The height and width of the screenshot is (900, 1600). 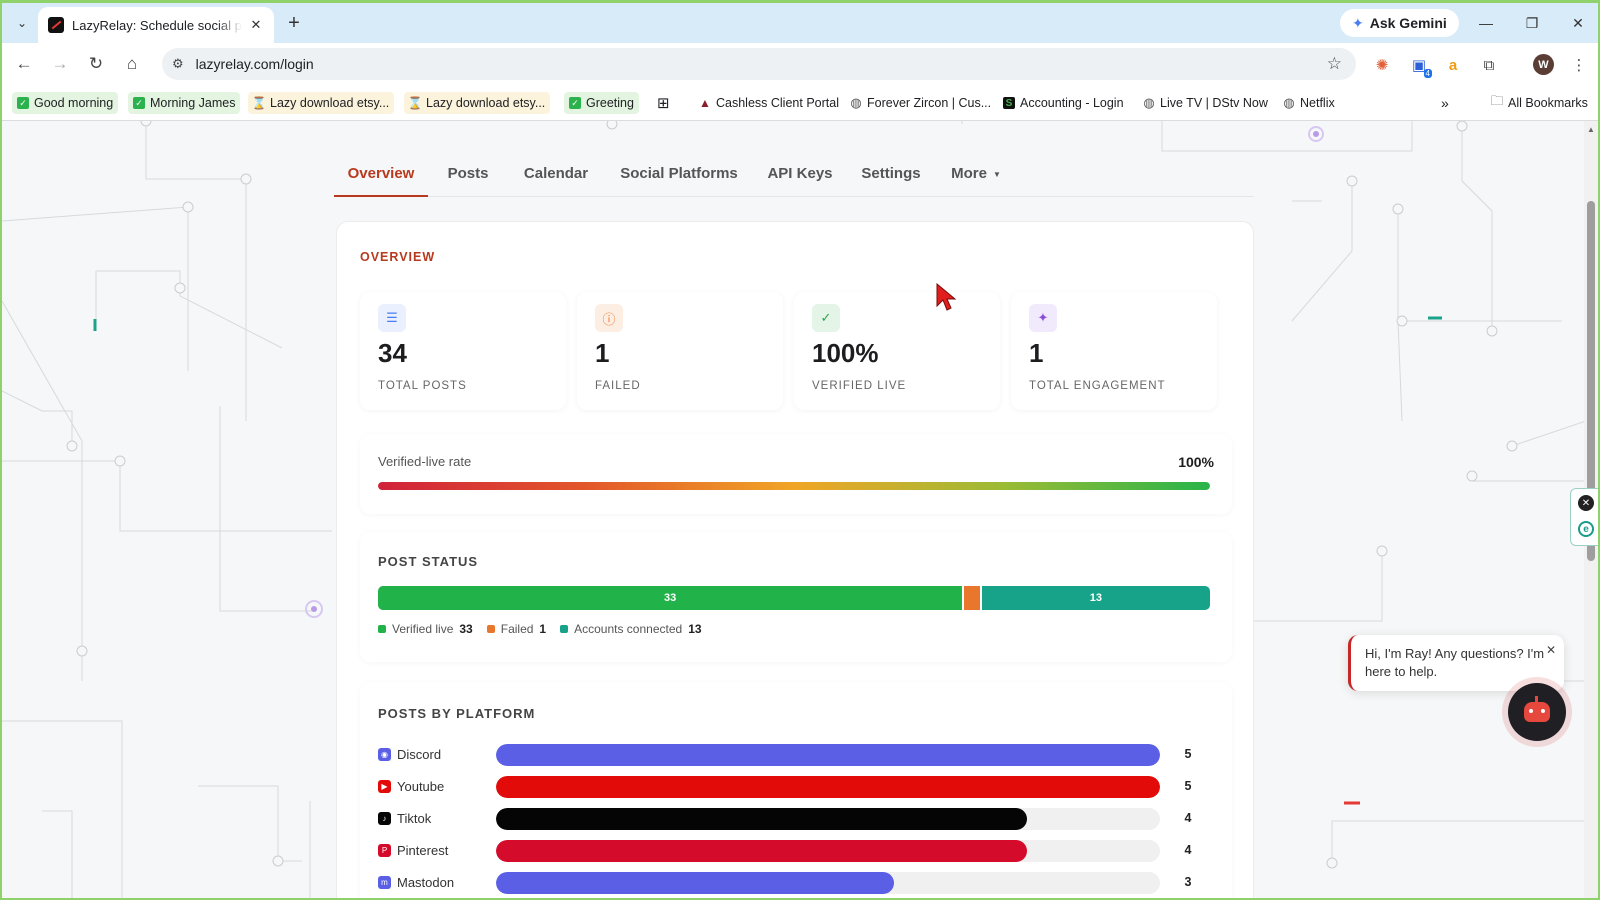 What do you see at coordinates (800, 173) in the screenshot?
I see `tab-api-keys: API Keys` at bounding box center [800, 173].